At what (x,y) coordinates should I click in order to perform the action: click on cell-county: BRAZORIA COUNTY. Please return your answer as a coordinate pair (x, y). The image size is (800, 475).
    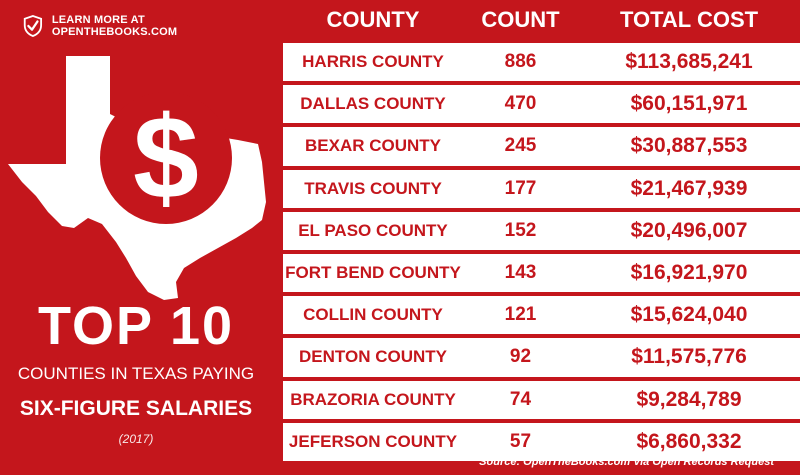
    Looking at the image, I should click on (373, 399).